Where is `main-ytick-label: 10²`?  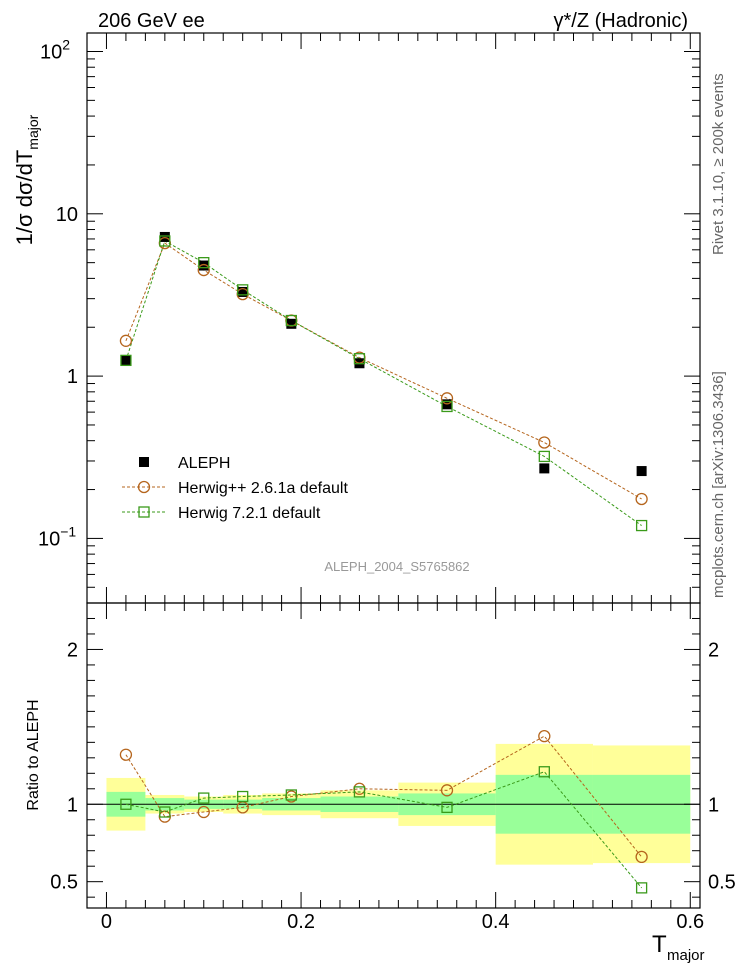 main-ytick-label: 10² is located at coordinates (55, 49).